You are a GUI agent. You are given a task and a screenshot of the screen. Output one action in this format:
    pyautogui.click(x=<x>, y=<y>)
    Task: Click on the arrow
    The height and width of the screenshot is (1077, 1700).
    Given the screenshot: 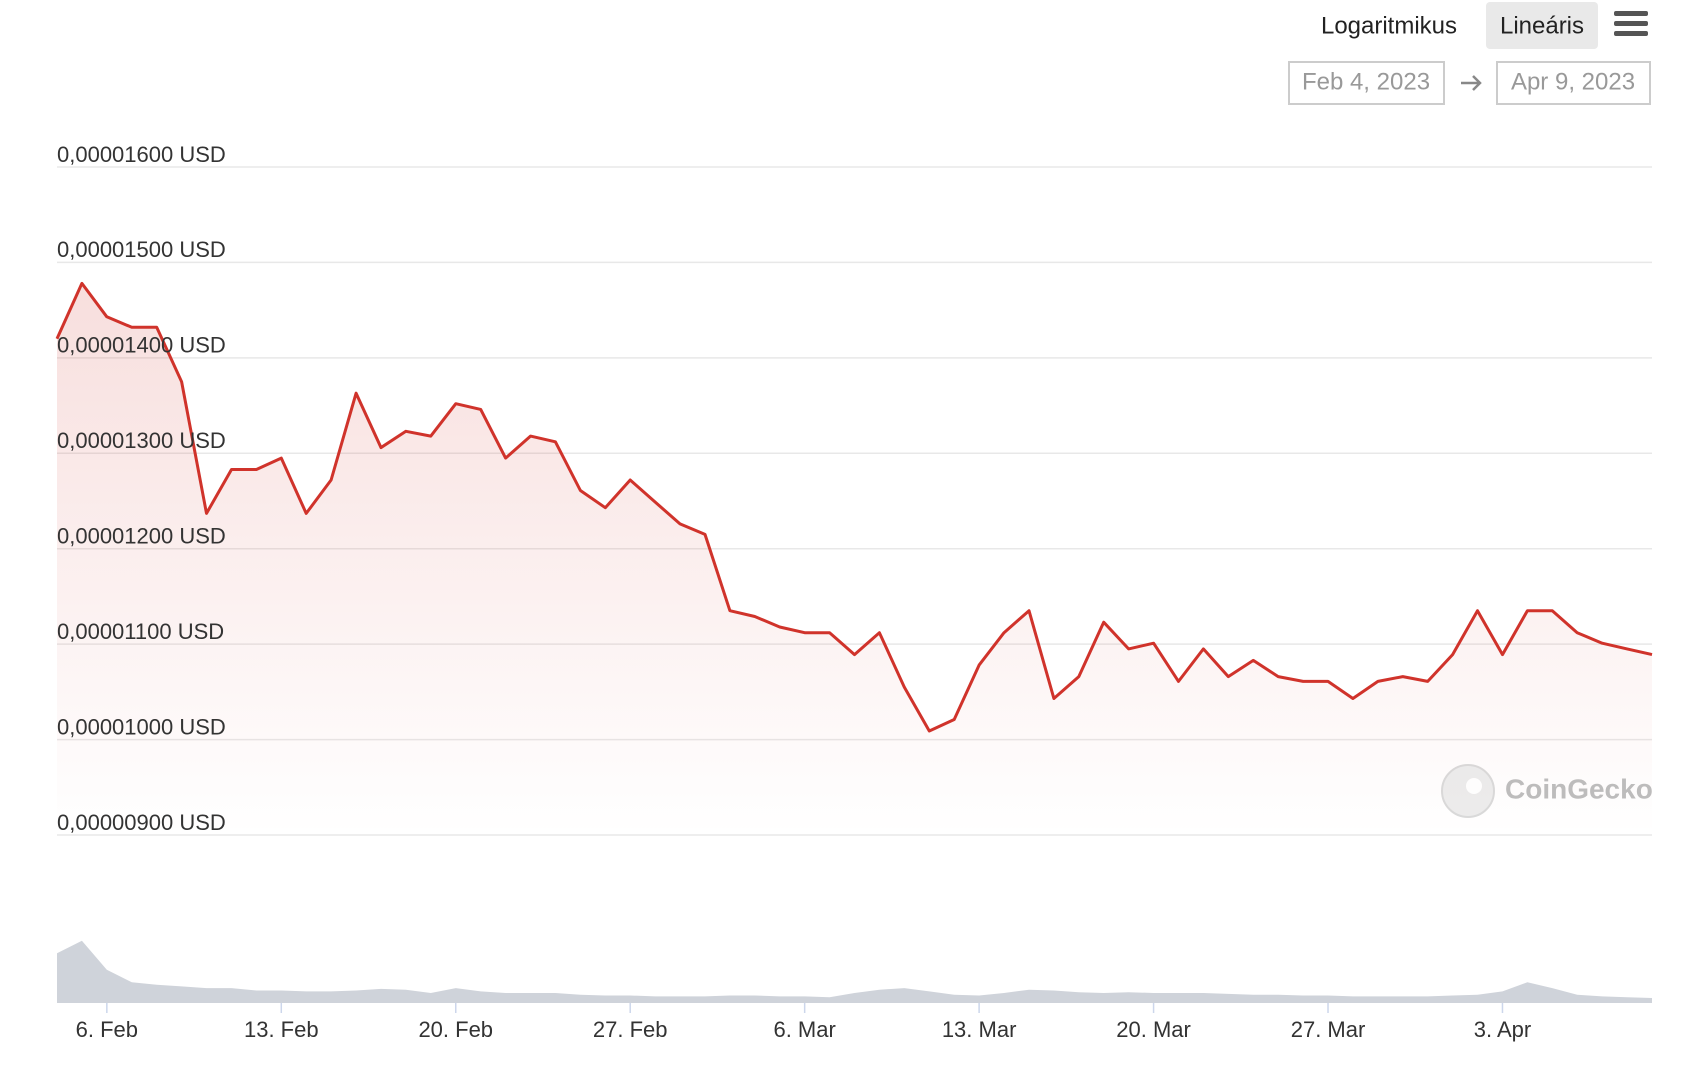 What is the action you would take?
    pyautogui.click(x=1471, y=83)
    